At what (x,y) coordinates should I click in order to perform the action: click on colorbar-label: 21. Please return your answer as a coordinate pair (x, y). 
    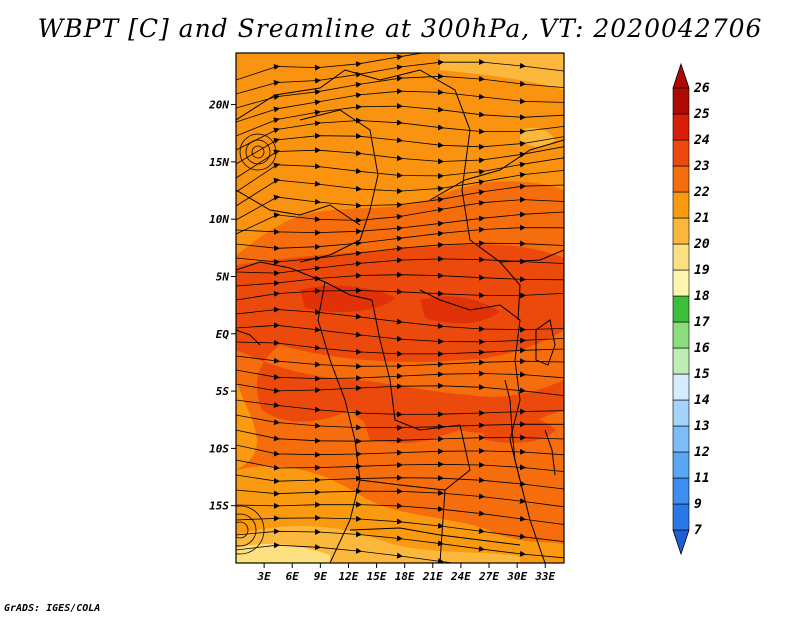
    Looking at the image, I should click on (701, 218).